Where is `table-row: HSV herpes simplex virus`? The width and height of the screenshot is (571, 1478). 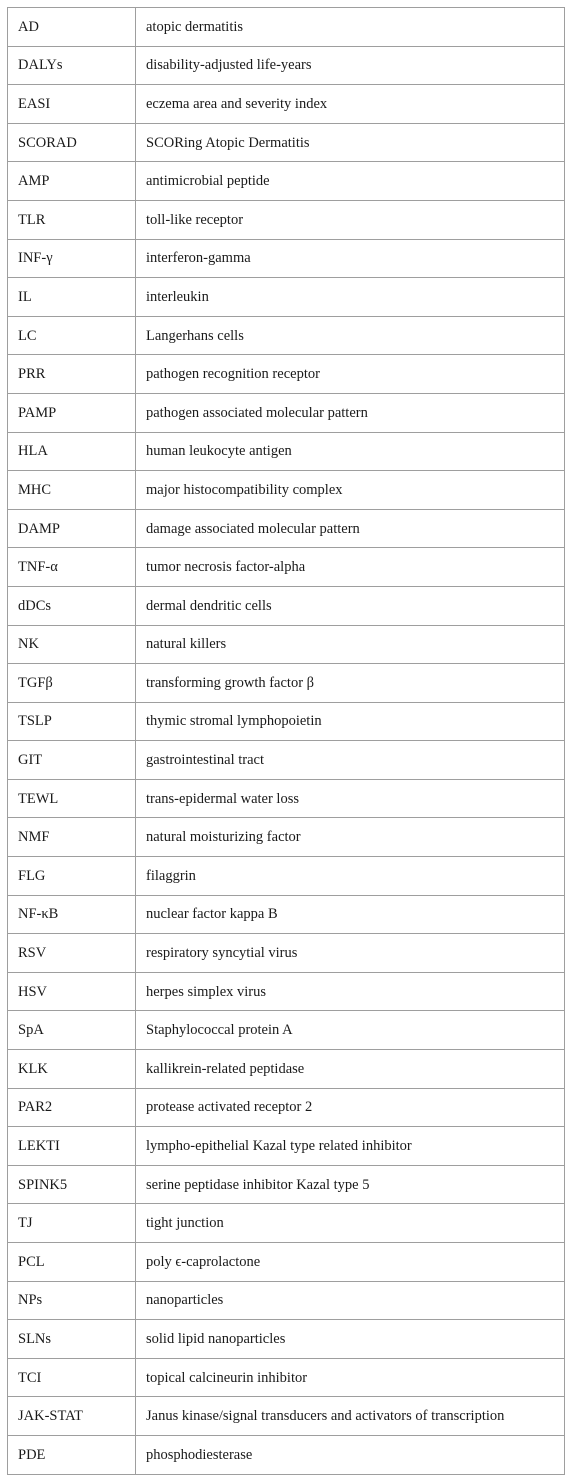 table-row: HSV herpes simplex virus is located at coordinates (286, 991).